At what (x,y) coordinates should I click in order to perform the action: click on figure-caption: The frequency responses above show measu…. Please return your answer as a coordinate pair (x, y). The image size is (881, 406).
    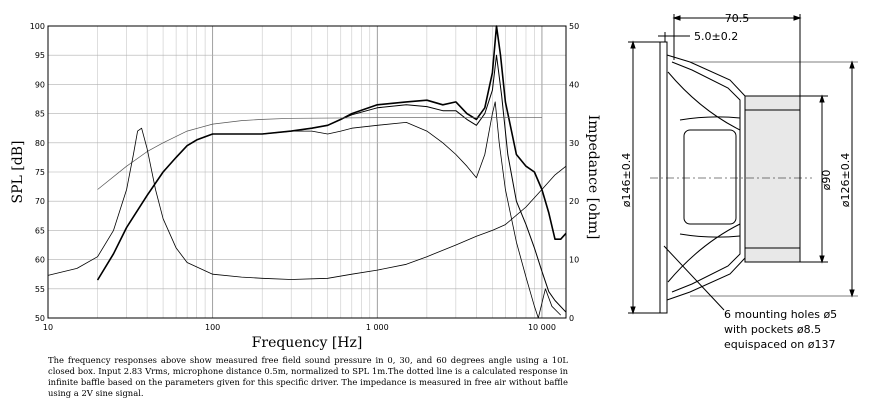
    Looking at the image, I should click on (308, 376).